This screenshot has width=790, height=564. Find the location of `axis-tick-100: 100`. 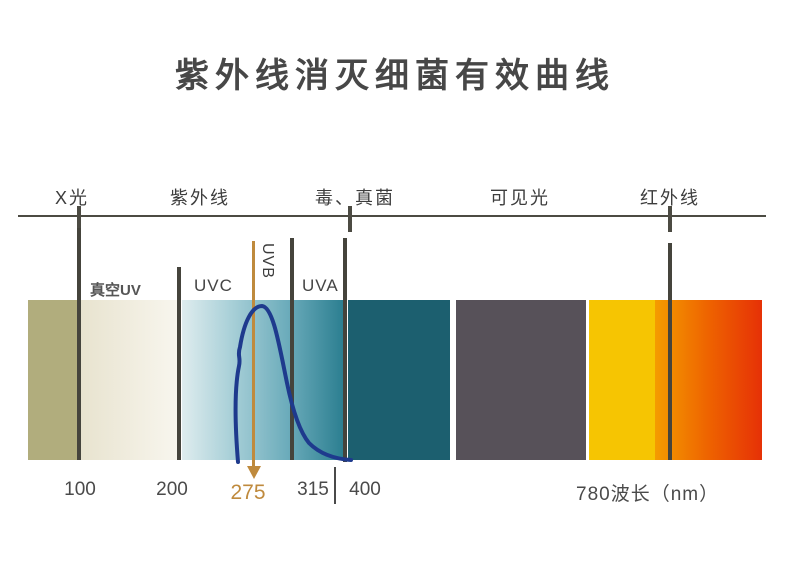

axis-tick-100: 100 is located at coordinates (80, 489).